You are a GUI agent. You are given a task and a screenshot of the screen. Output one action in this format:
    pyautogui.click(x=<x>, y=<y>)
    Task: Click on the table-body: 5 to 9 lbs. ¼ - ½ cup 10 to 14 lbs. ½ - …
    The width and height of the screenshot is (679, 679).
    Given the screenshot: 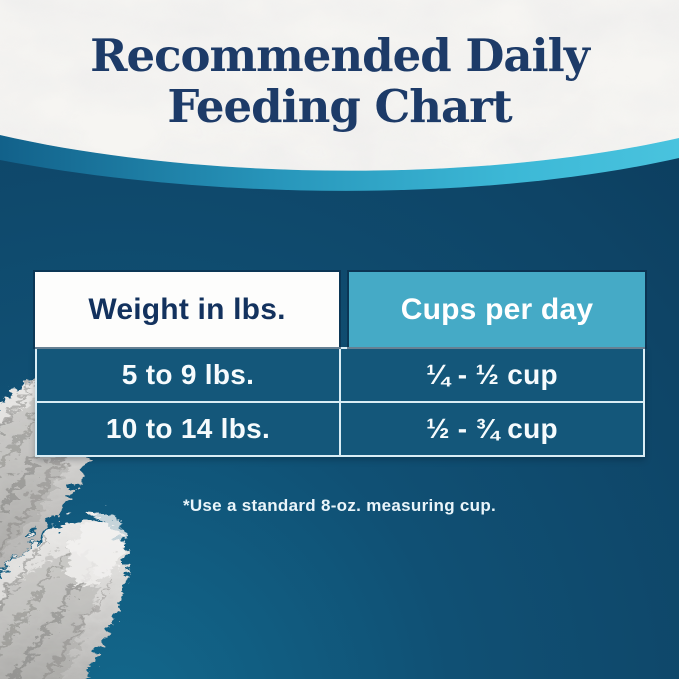 What is the action you would take?
    pyautogui.click(x=340, y=402)
    